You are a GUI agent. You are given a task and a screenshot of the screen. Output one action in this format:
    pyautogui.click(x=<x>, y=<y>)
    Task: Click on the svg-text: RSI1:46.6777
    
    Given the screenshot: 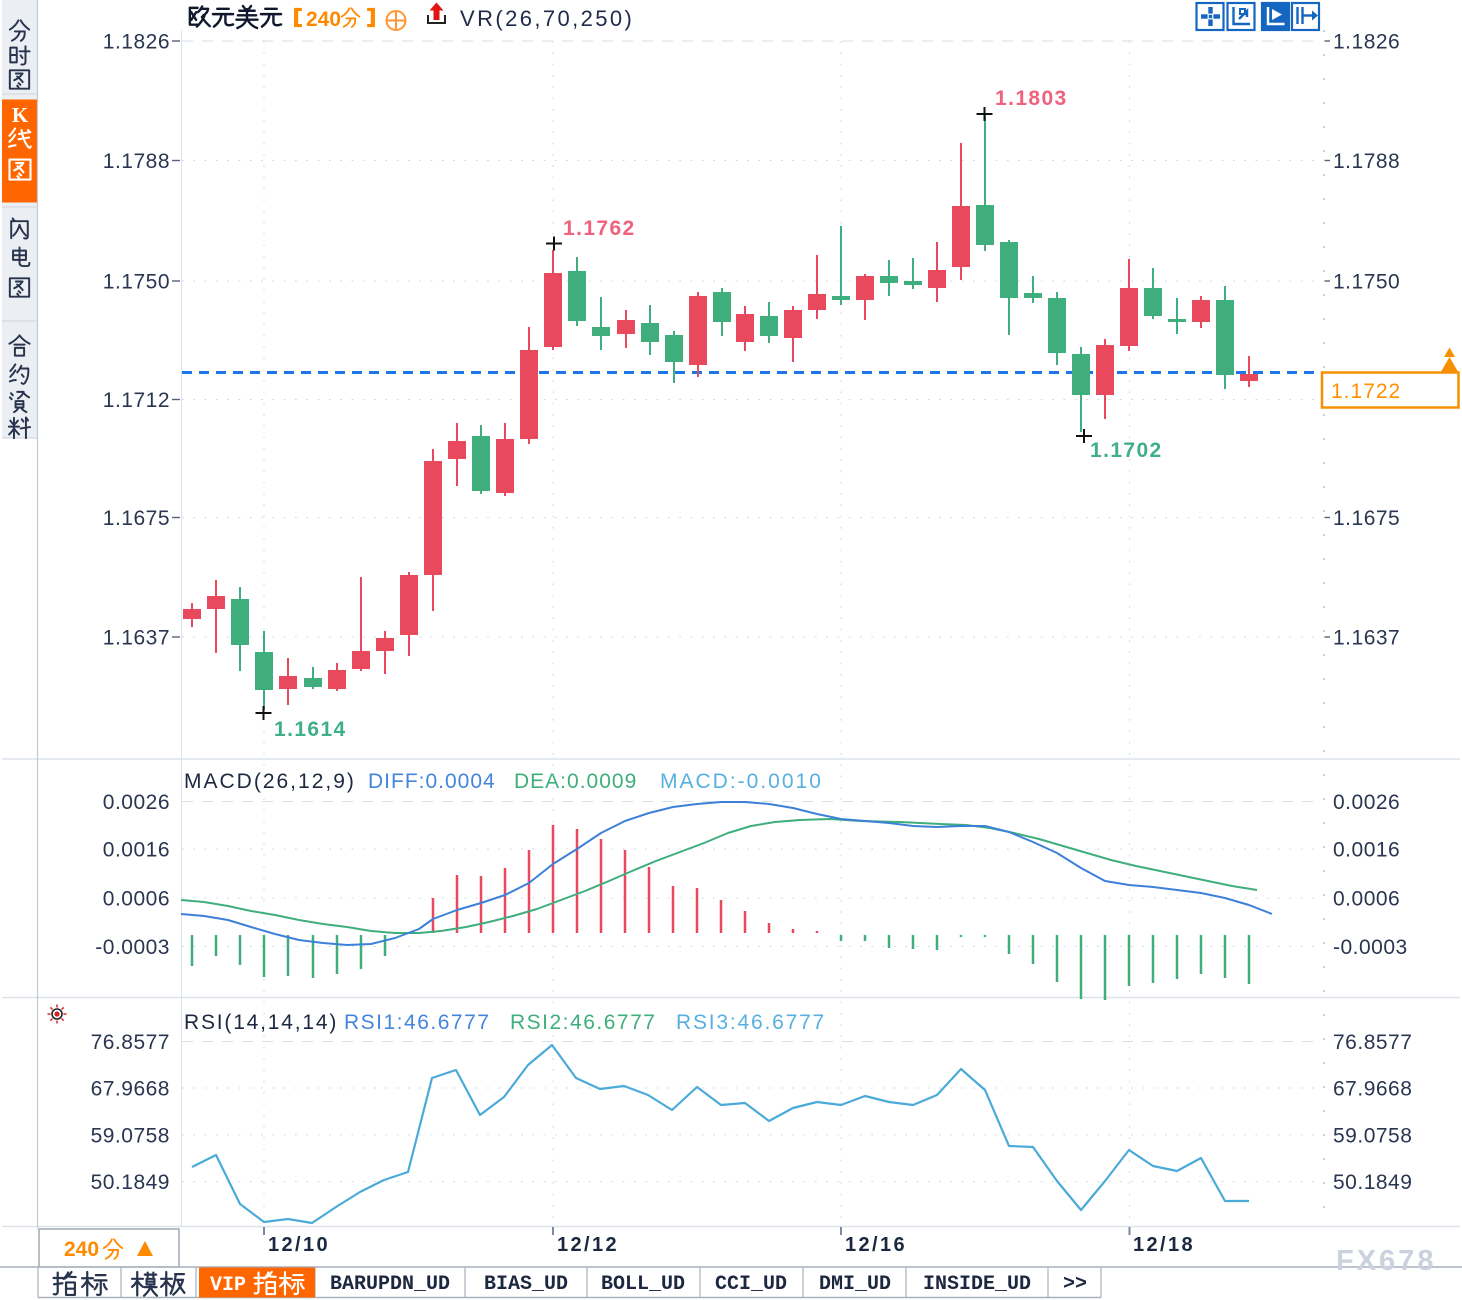 What is the action you would take?
    pyautogui.click(x=417, y=1022)
    